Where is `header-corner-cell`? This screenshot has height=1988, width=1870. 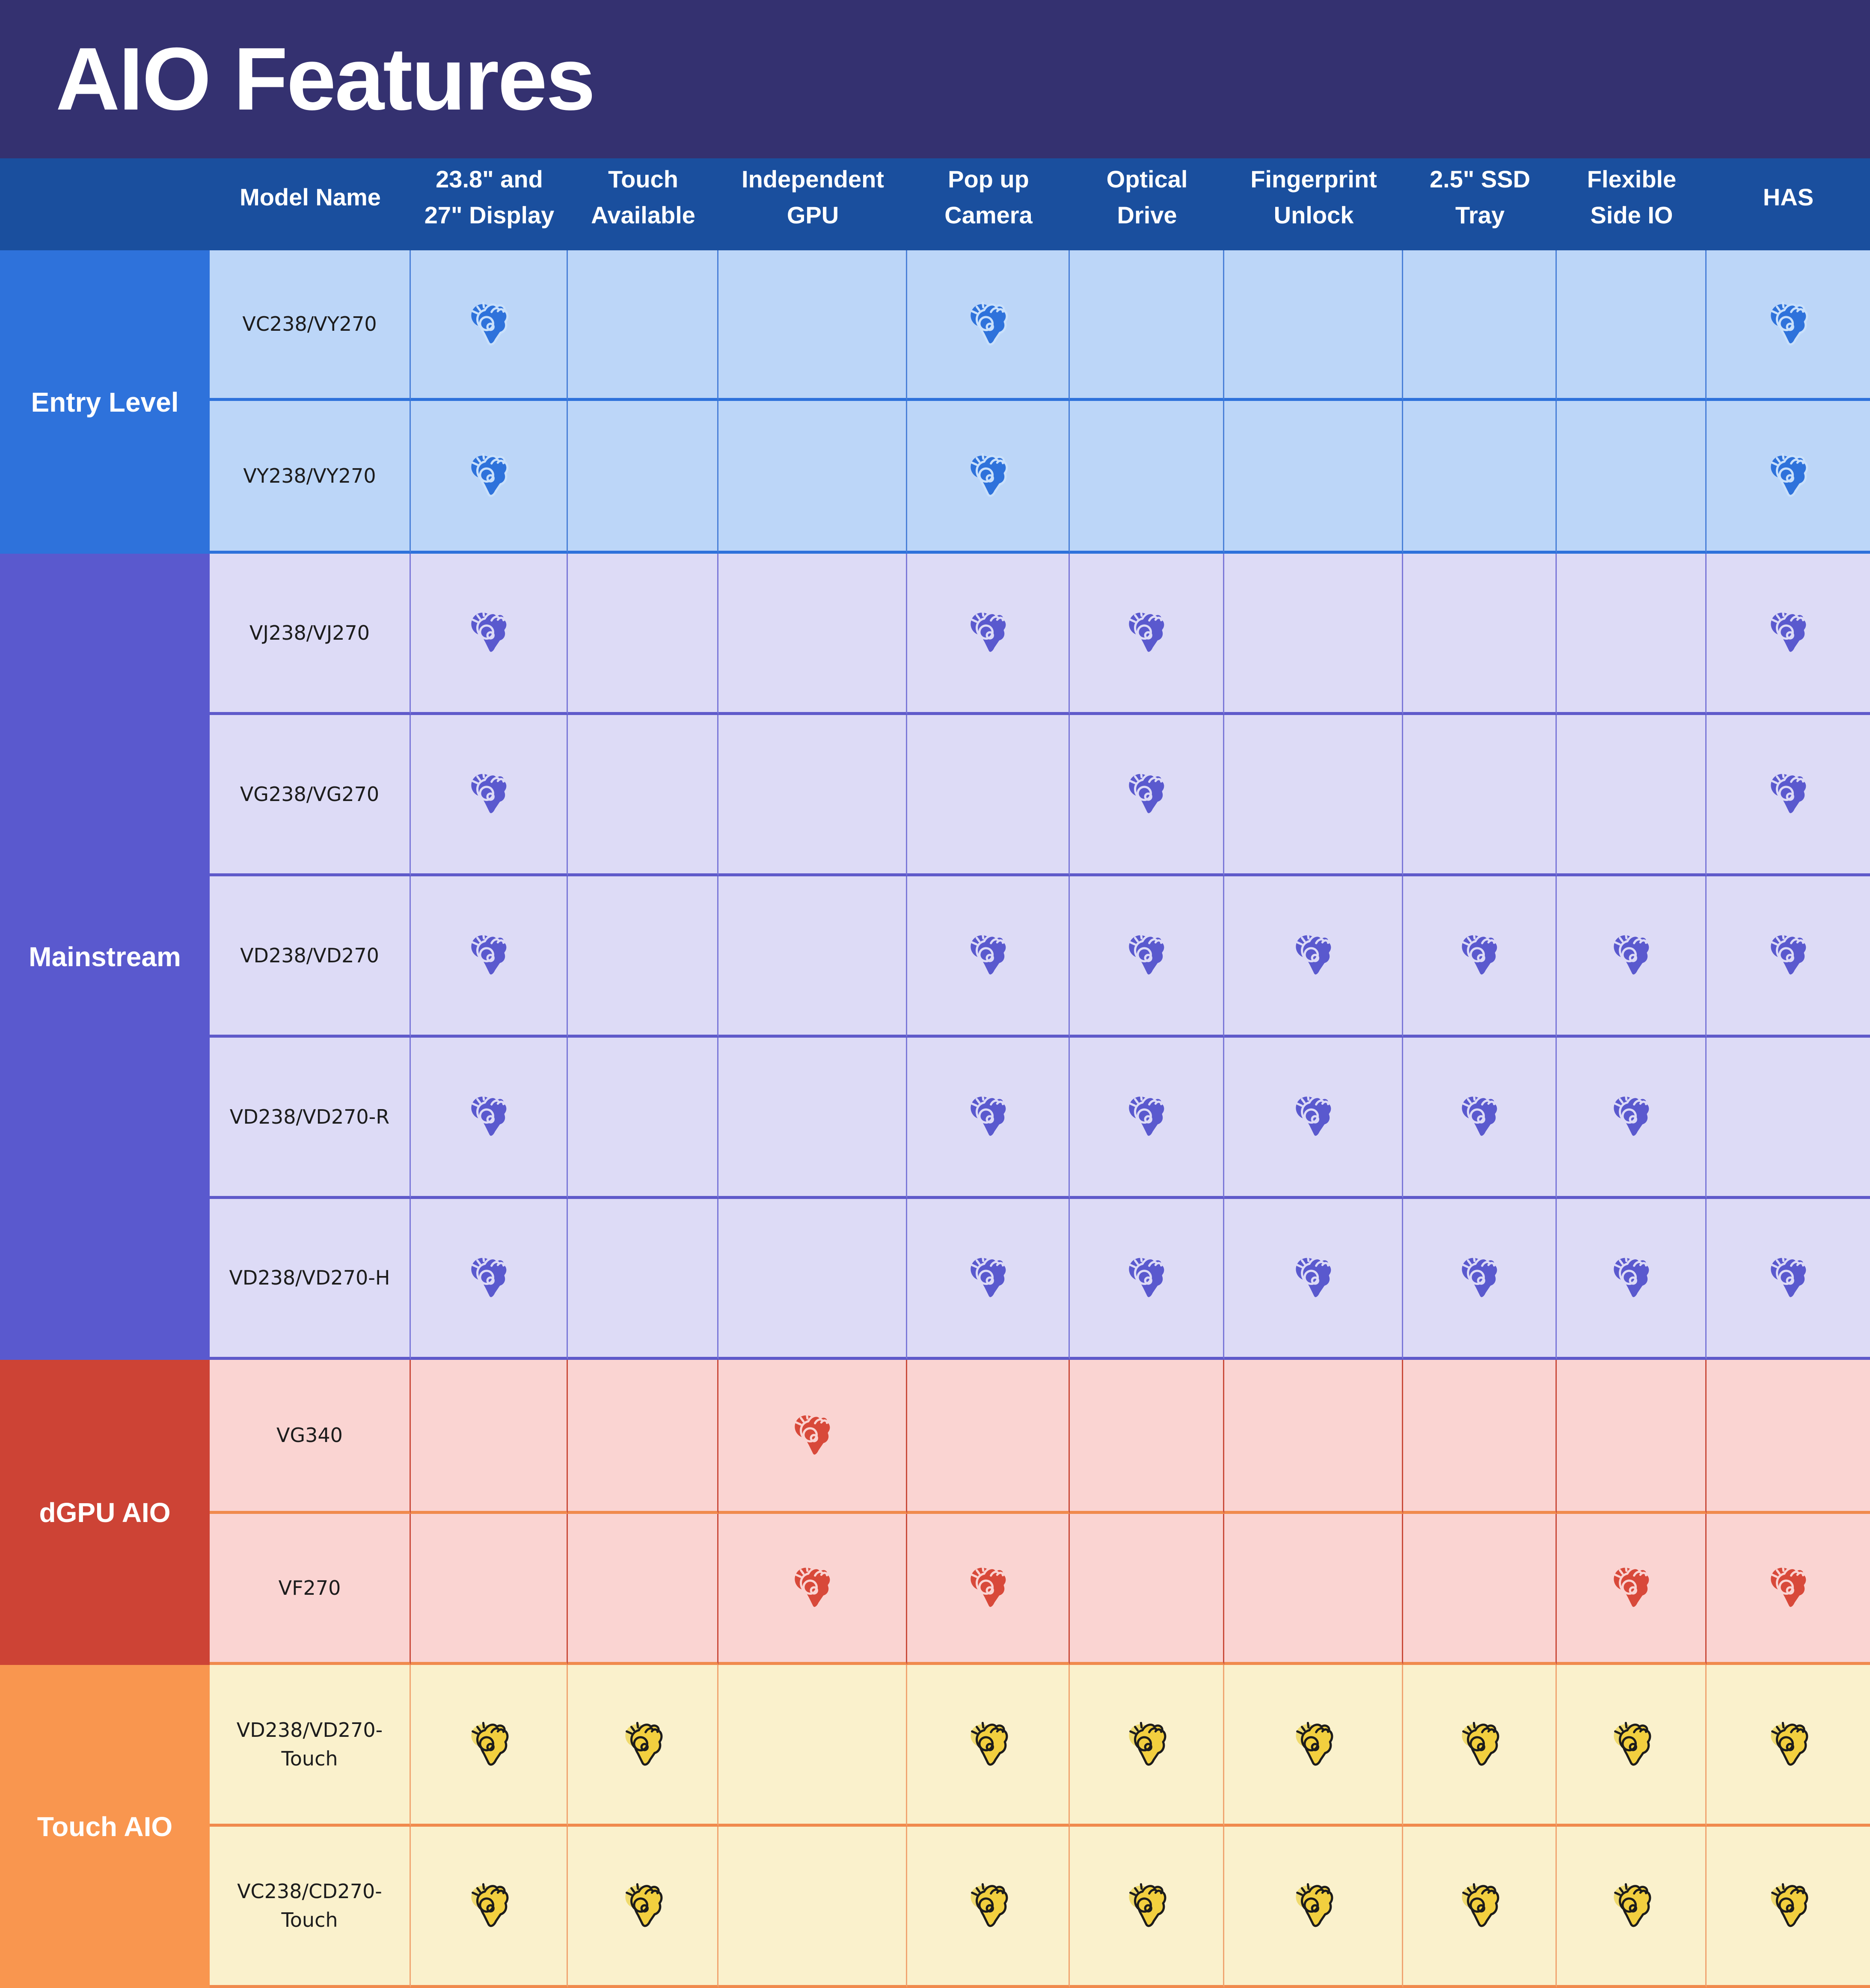 header-corner-cell is located at coordinates (105, 204).